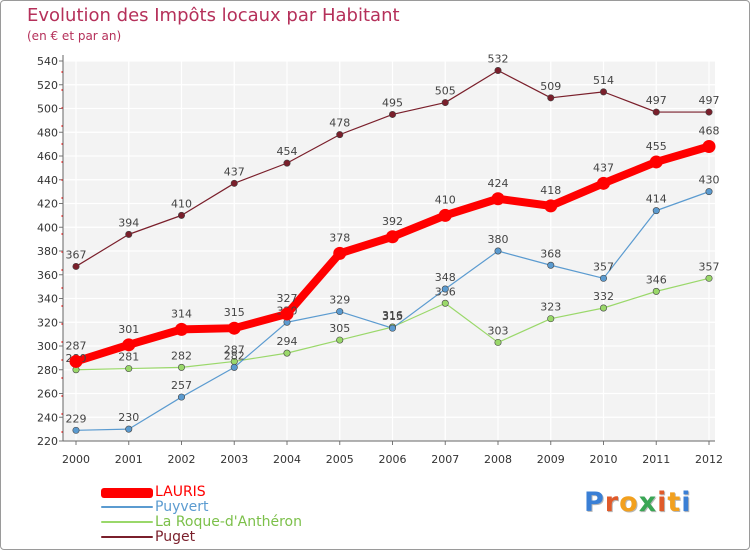 This screenshot has width=750, height=551. I want to click on point-puget-2003, so click(234, 183).